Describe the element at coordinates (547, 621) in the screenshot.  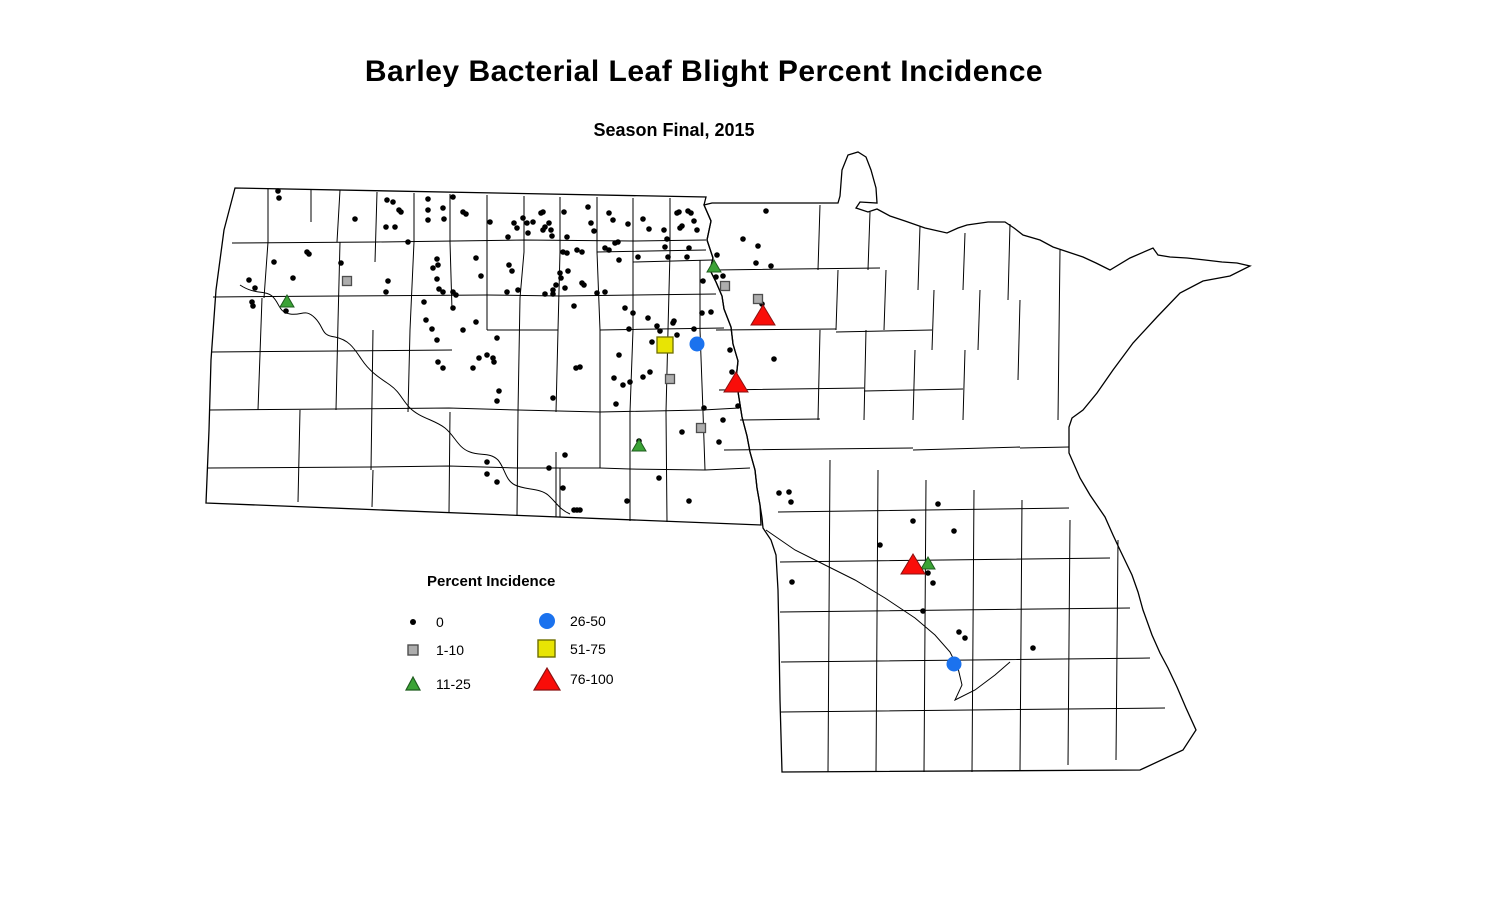
I see `blue-circle-icon` at that location.